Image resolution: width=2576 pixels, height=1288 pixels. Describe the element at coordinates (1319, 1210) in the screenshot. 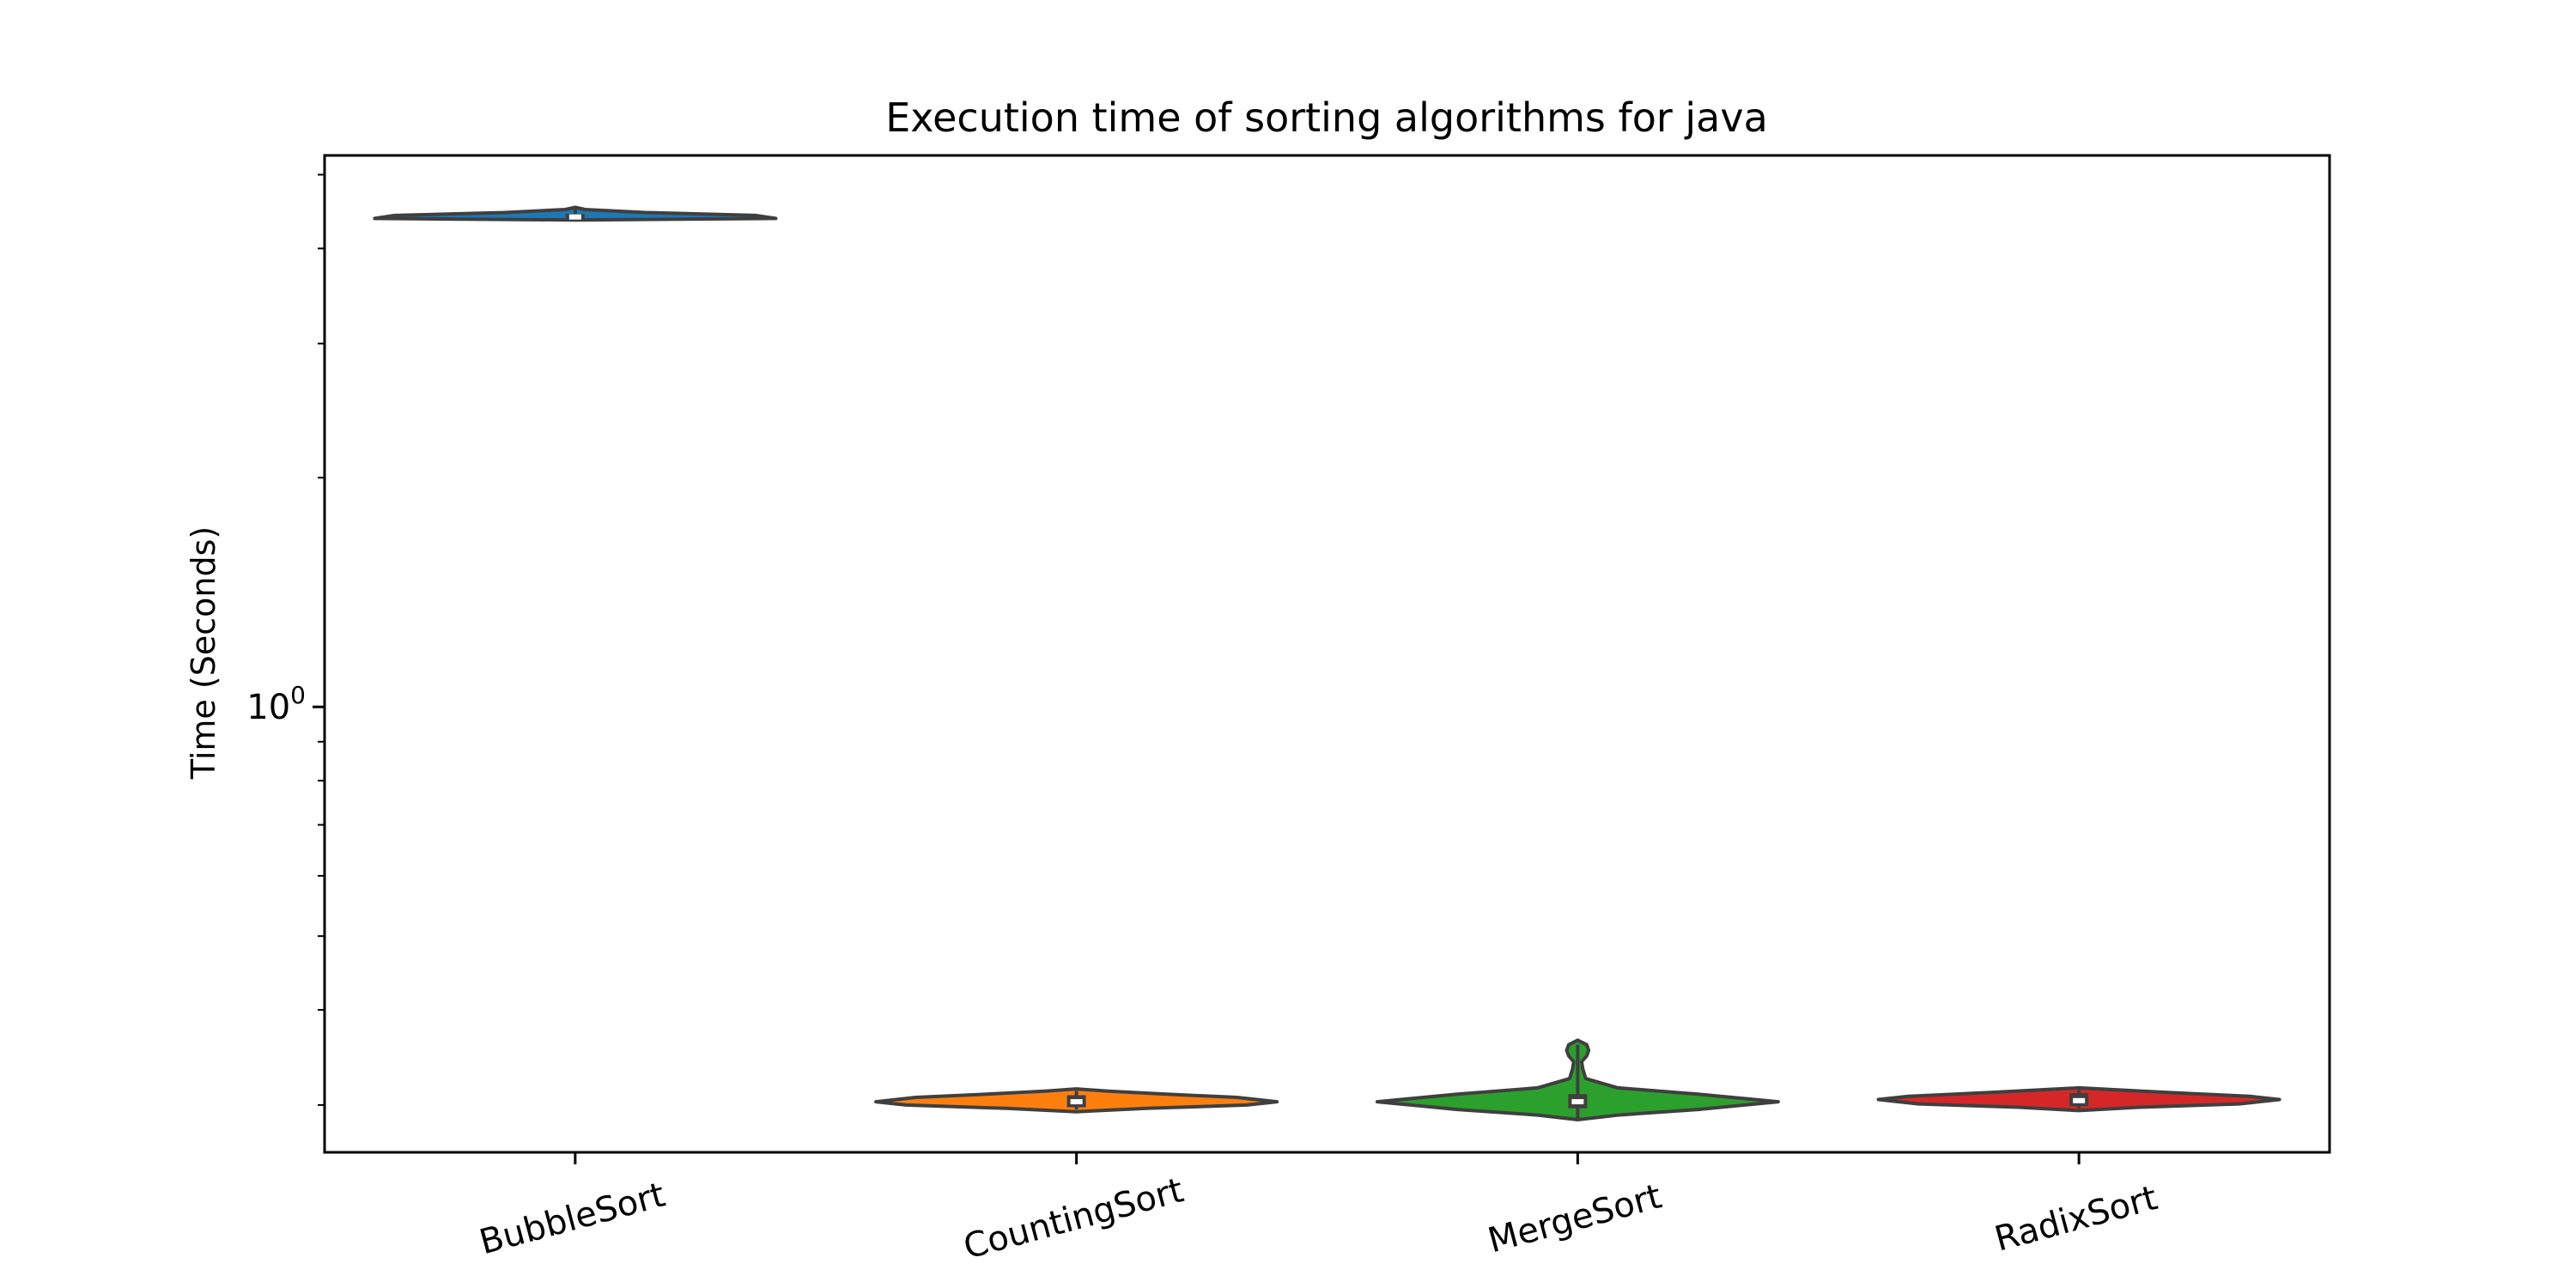

I see `x-axis: BubbleSort CountingSort MergeSort RadixSort` at that location.